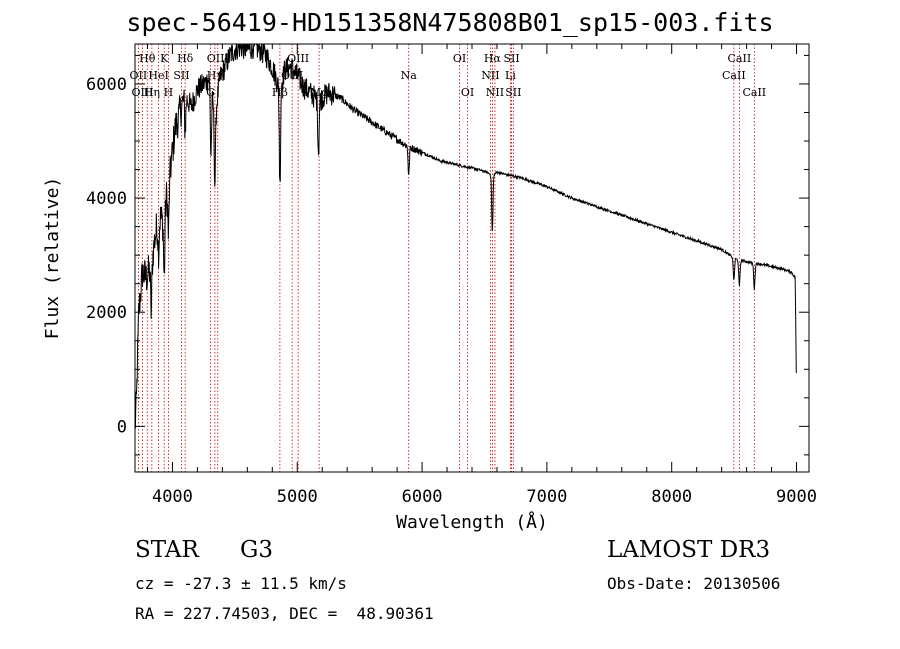  I want to click on x-tick-label: 7000, so click(546, 497).